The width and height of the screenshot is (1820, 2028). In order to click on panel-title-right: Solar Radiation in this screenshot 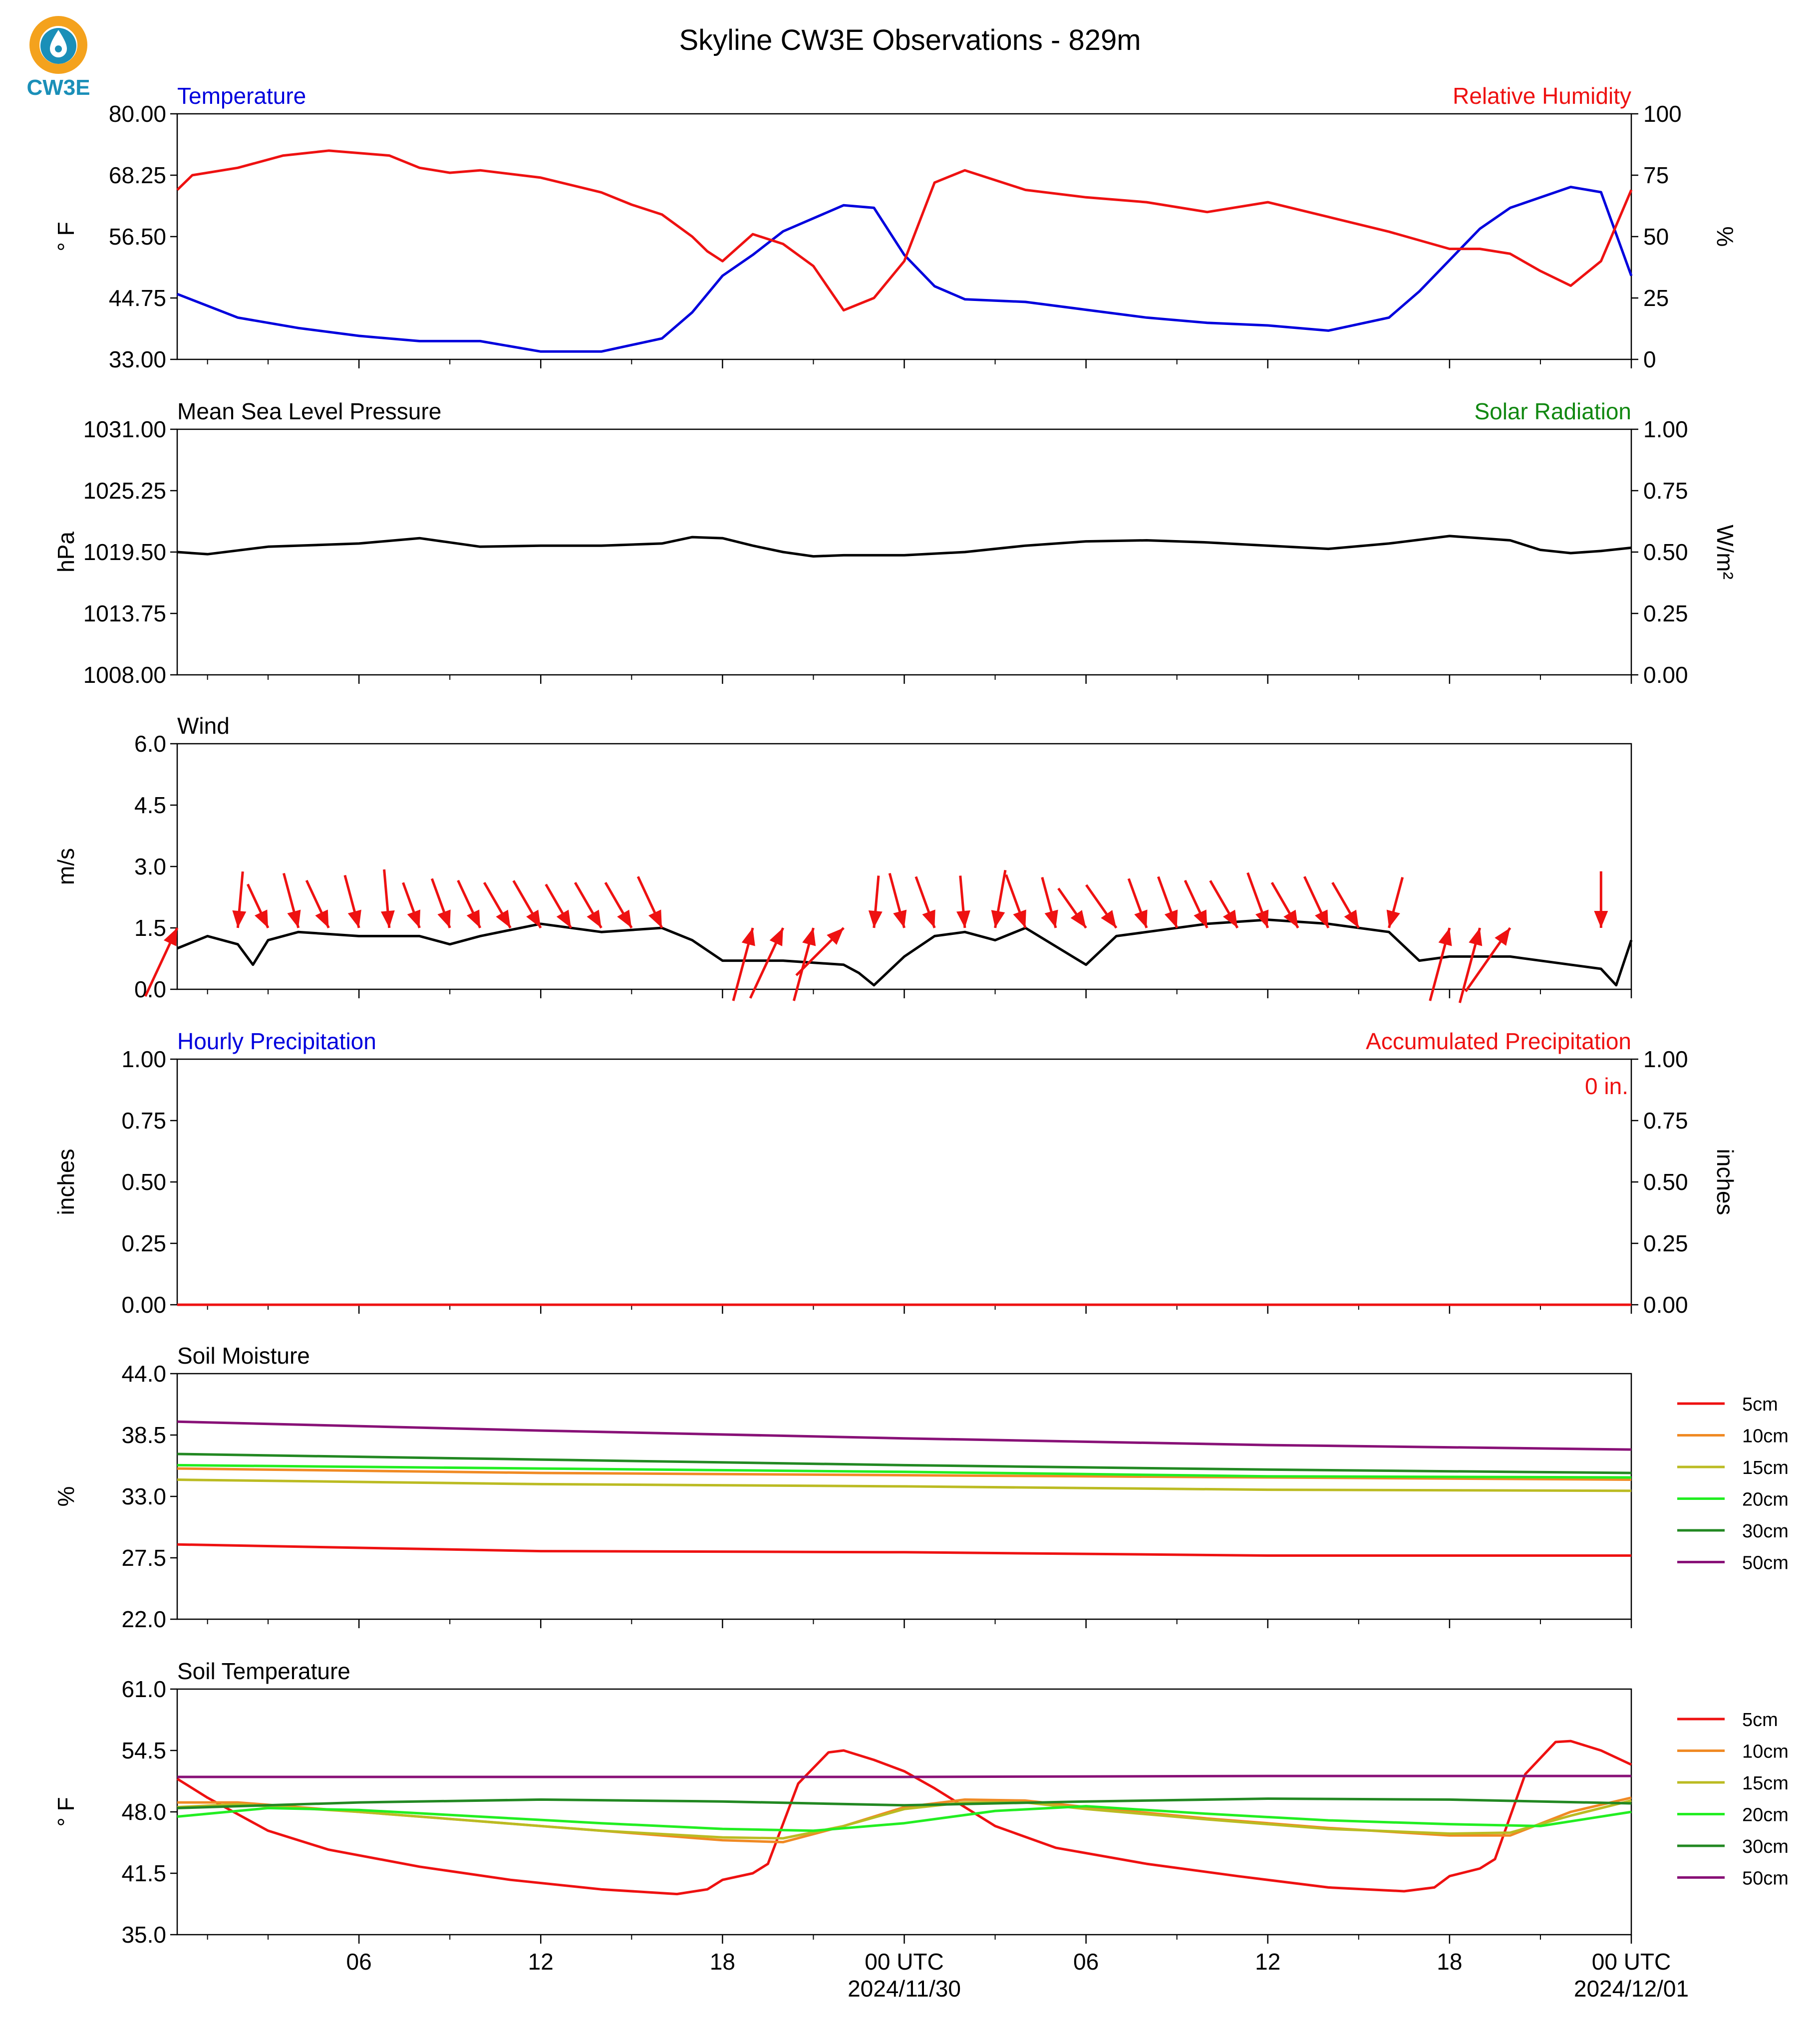, I will do `click(1552, 411)`.